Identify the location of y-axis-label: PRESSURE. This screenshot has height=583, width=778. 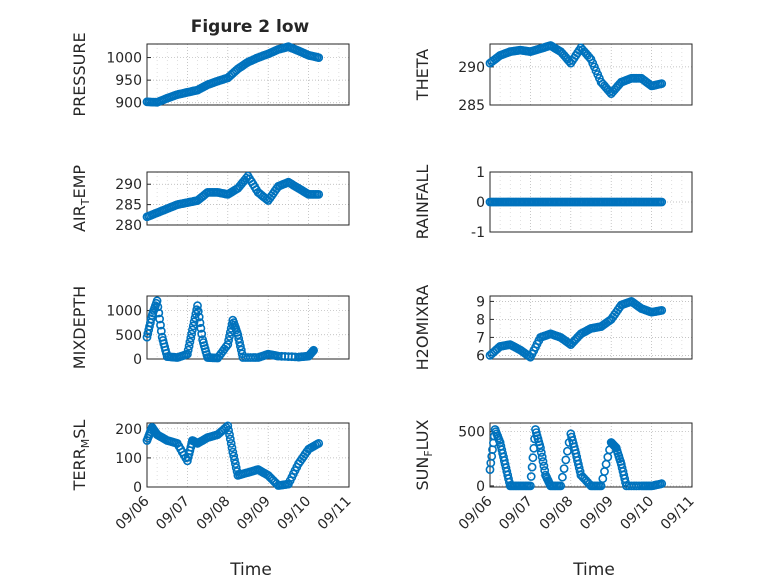
(79, 74).